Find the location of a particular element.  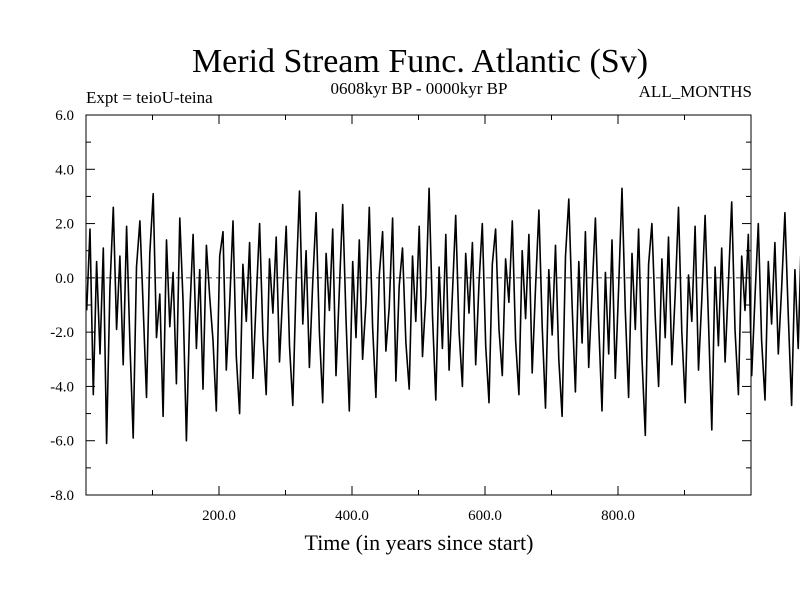

y-tick-label: 0.0 is located at coordinates (64, 279).